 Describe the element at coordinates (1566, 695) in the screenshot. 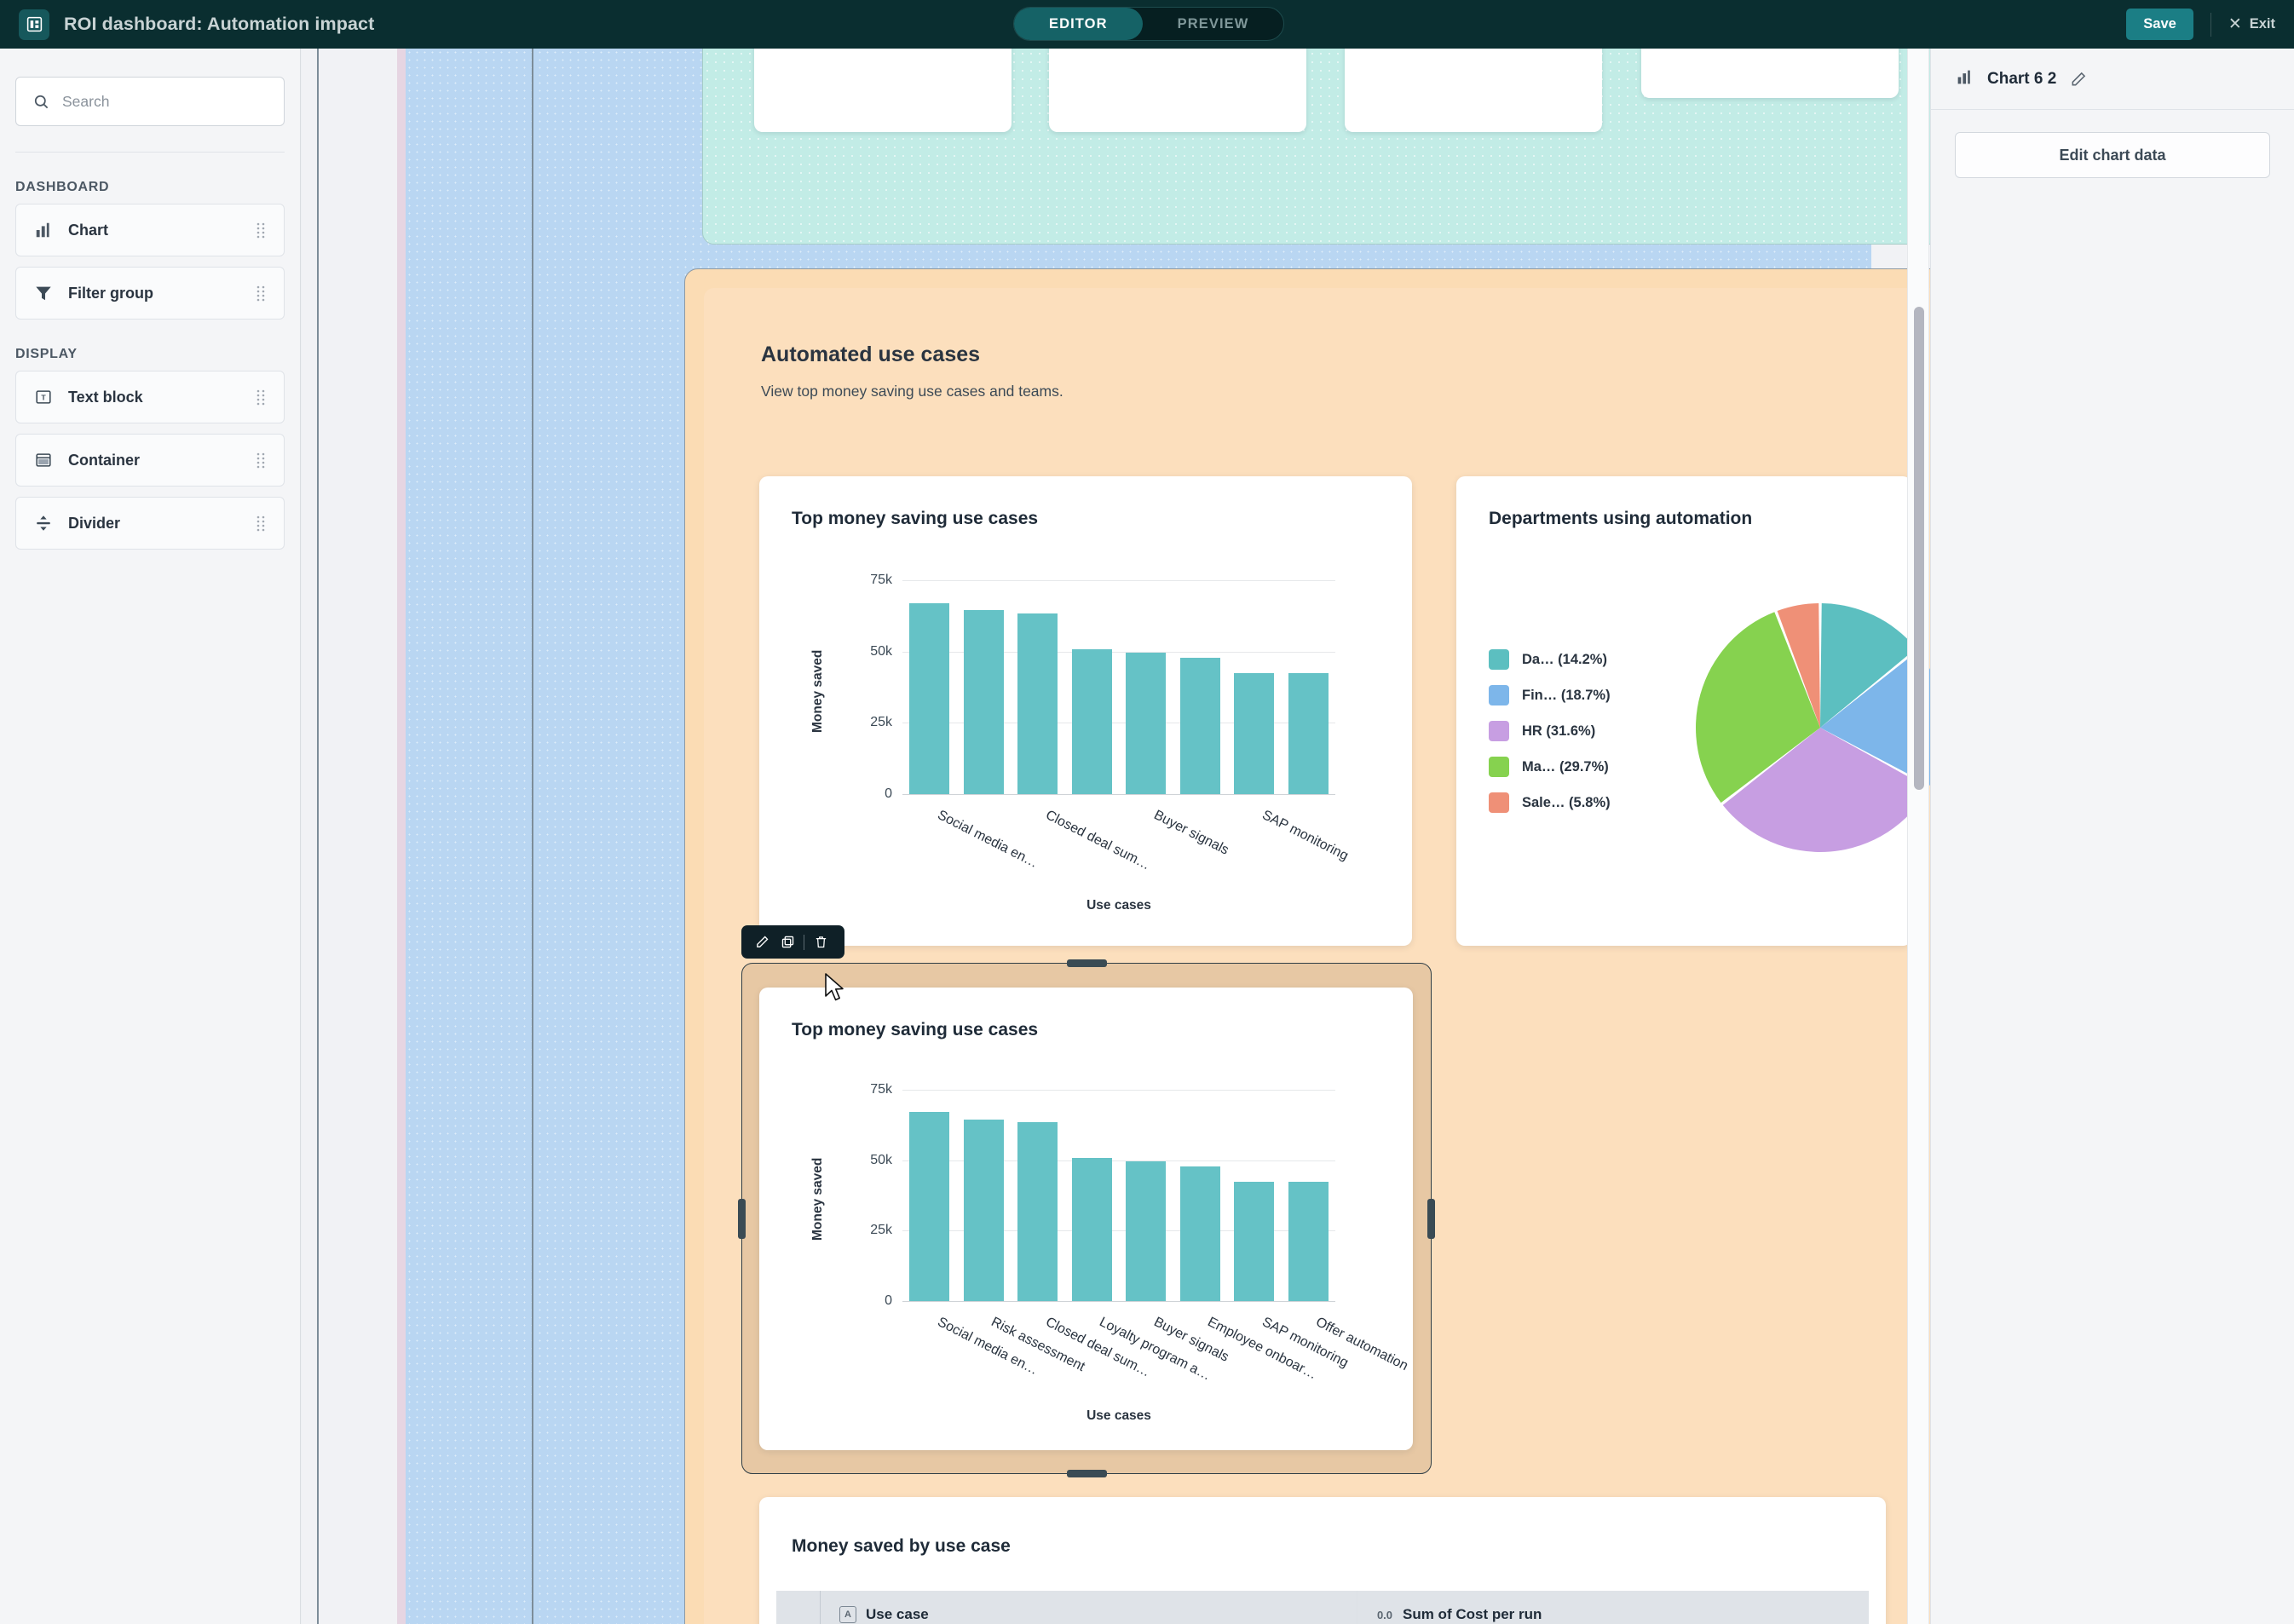

I see `legend-label: Fin… (18.7%)` at that location.